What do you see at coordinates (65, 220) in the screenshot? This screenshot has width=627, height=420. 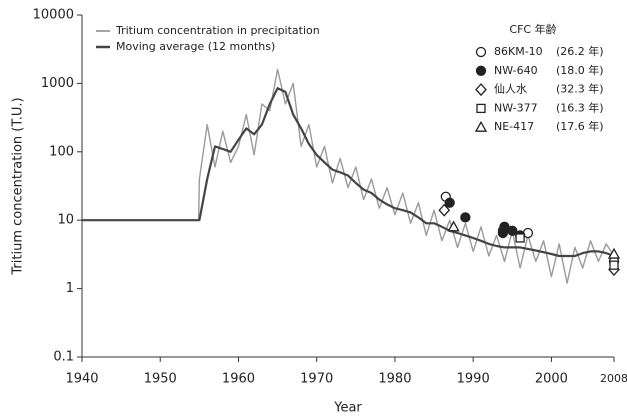 I see `y-tick-label: 10` at bounding box center [65, 220].